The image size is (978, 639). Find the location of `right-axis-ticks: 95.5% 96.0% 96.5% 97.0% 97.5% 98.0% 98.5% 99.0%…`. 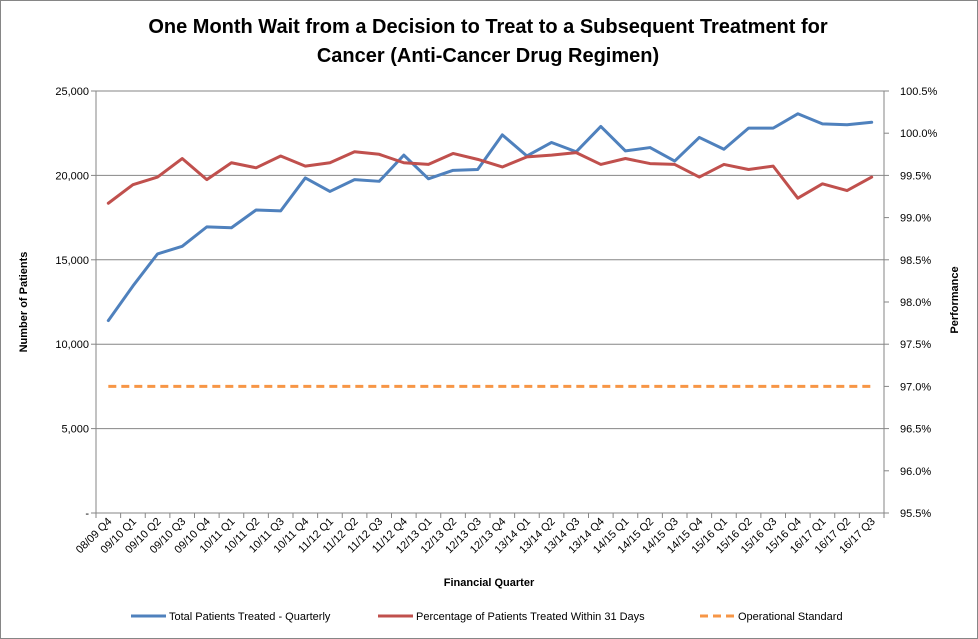

right-axis-ticks: 95.5% 96.0% 96.5% 97.0% 97.5% 98.0% 98.5% 99.0%… is located at coordinates (911, 303).